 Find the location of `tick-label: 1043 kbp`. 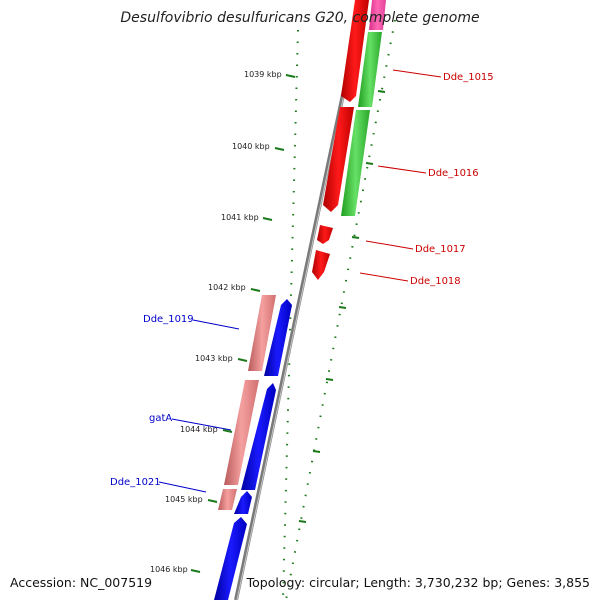

tick-label: 1043 kbp is located at coordinates (214, 358).